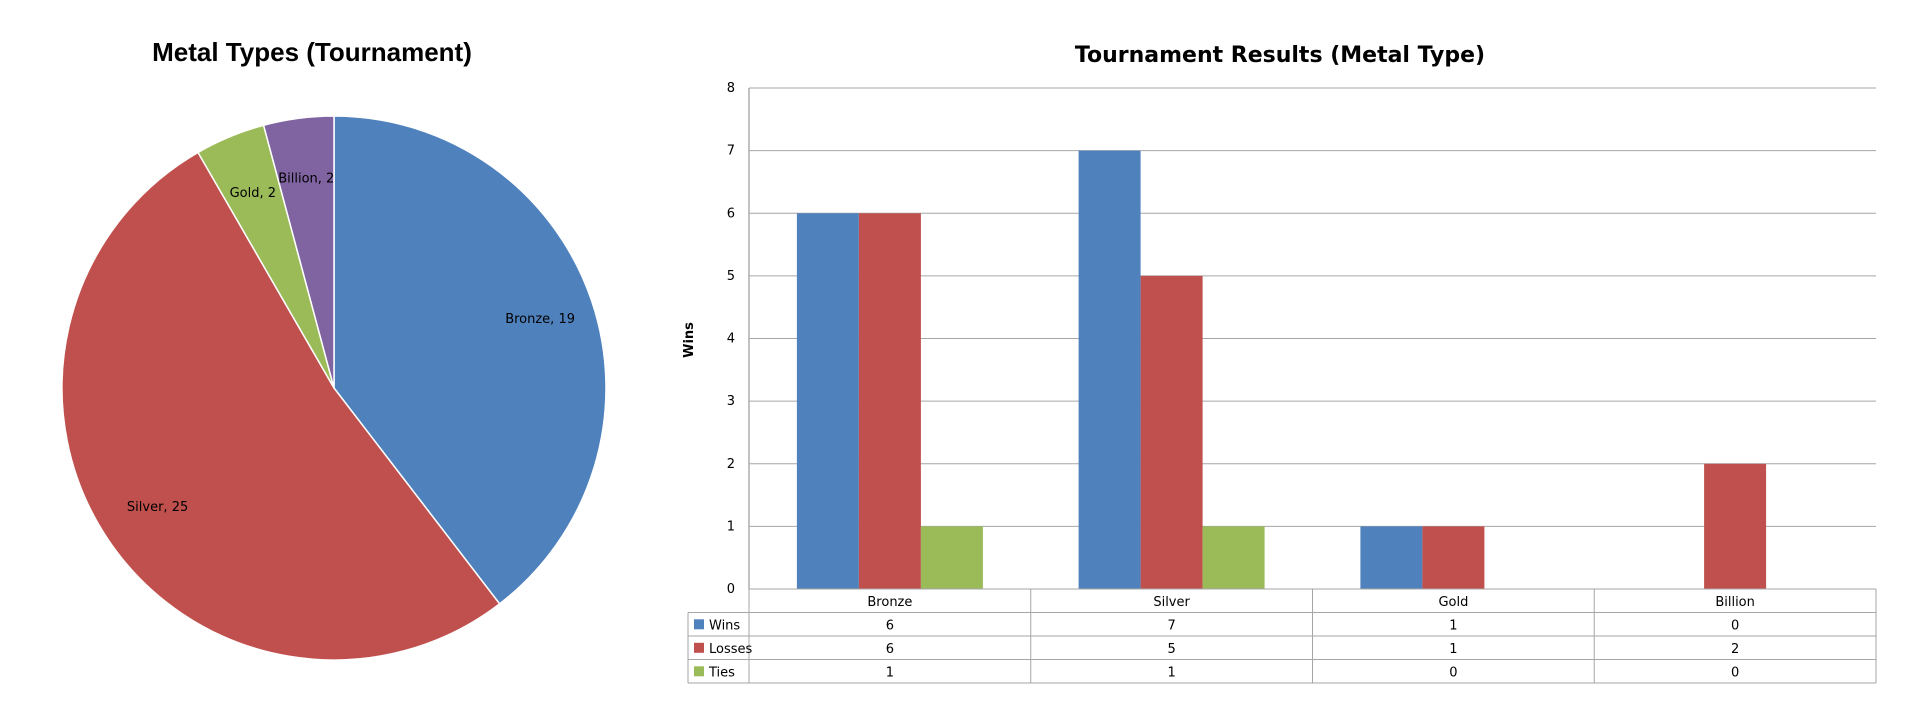  What do you see at coordinates (721, 672) in the screenshot?
I see `legend-label: Ties` at bounding box center [721, 672].